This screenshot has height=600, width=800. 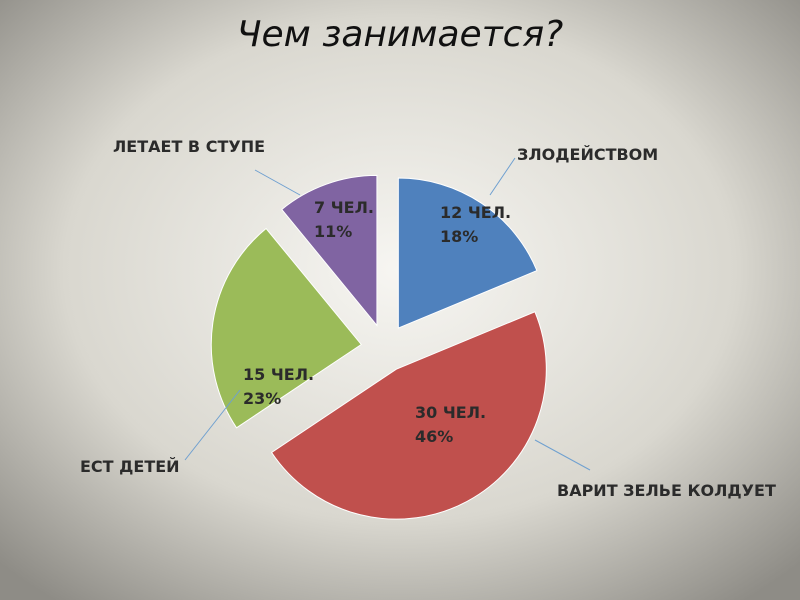 I want to click on category-label: ЛЕТАЕТ В СТУПЕ, so click(x=189, y=146).